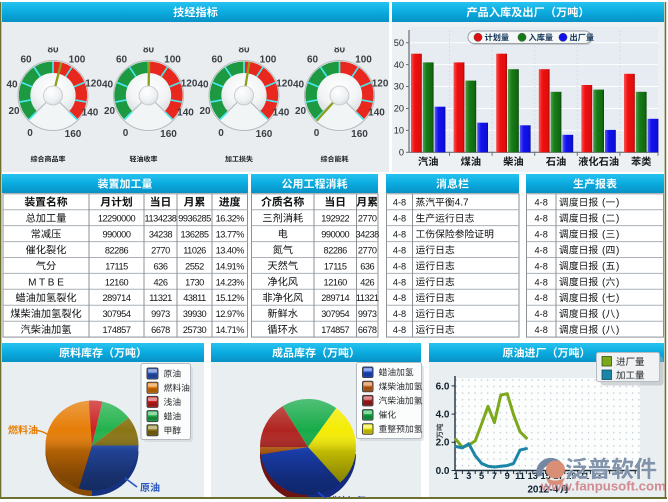 The image size is (668, 502). What do you see at coordinates (161, 266) in the screenshot?
I see `svg-text: 636` at bounding box center [161, 266].